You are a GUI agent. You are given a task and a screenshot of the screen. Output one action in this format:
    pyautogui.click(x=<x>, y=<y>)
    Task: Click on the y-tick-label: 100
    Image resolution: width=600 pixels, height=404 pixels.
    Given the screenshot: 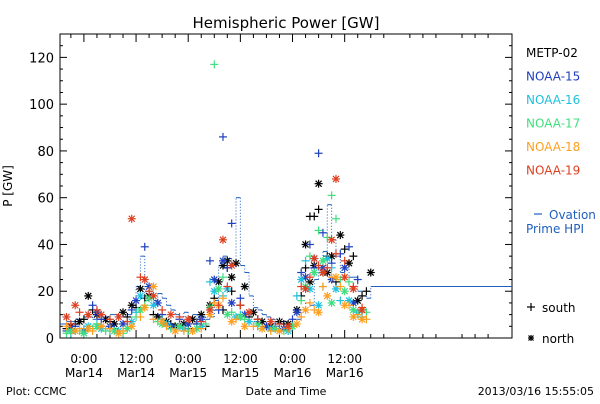 What is the action you would take?
    pyautogui.click(x=41, y=105)
    